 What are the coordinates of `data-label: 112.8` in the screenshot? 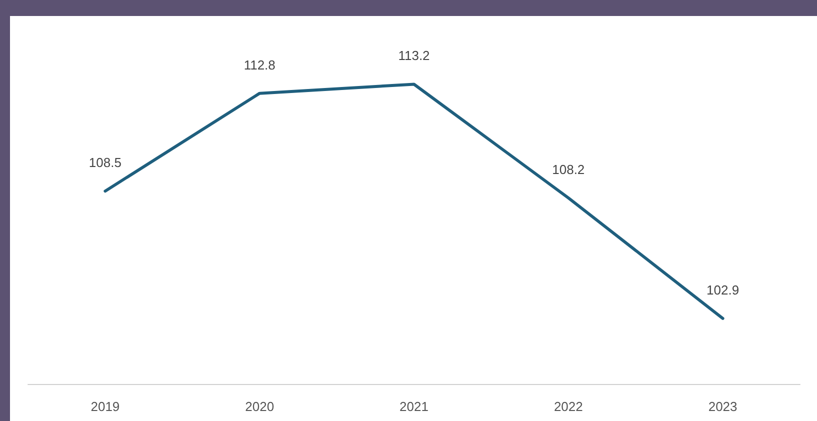 It's located at (260, 64).